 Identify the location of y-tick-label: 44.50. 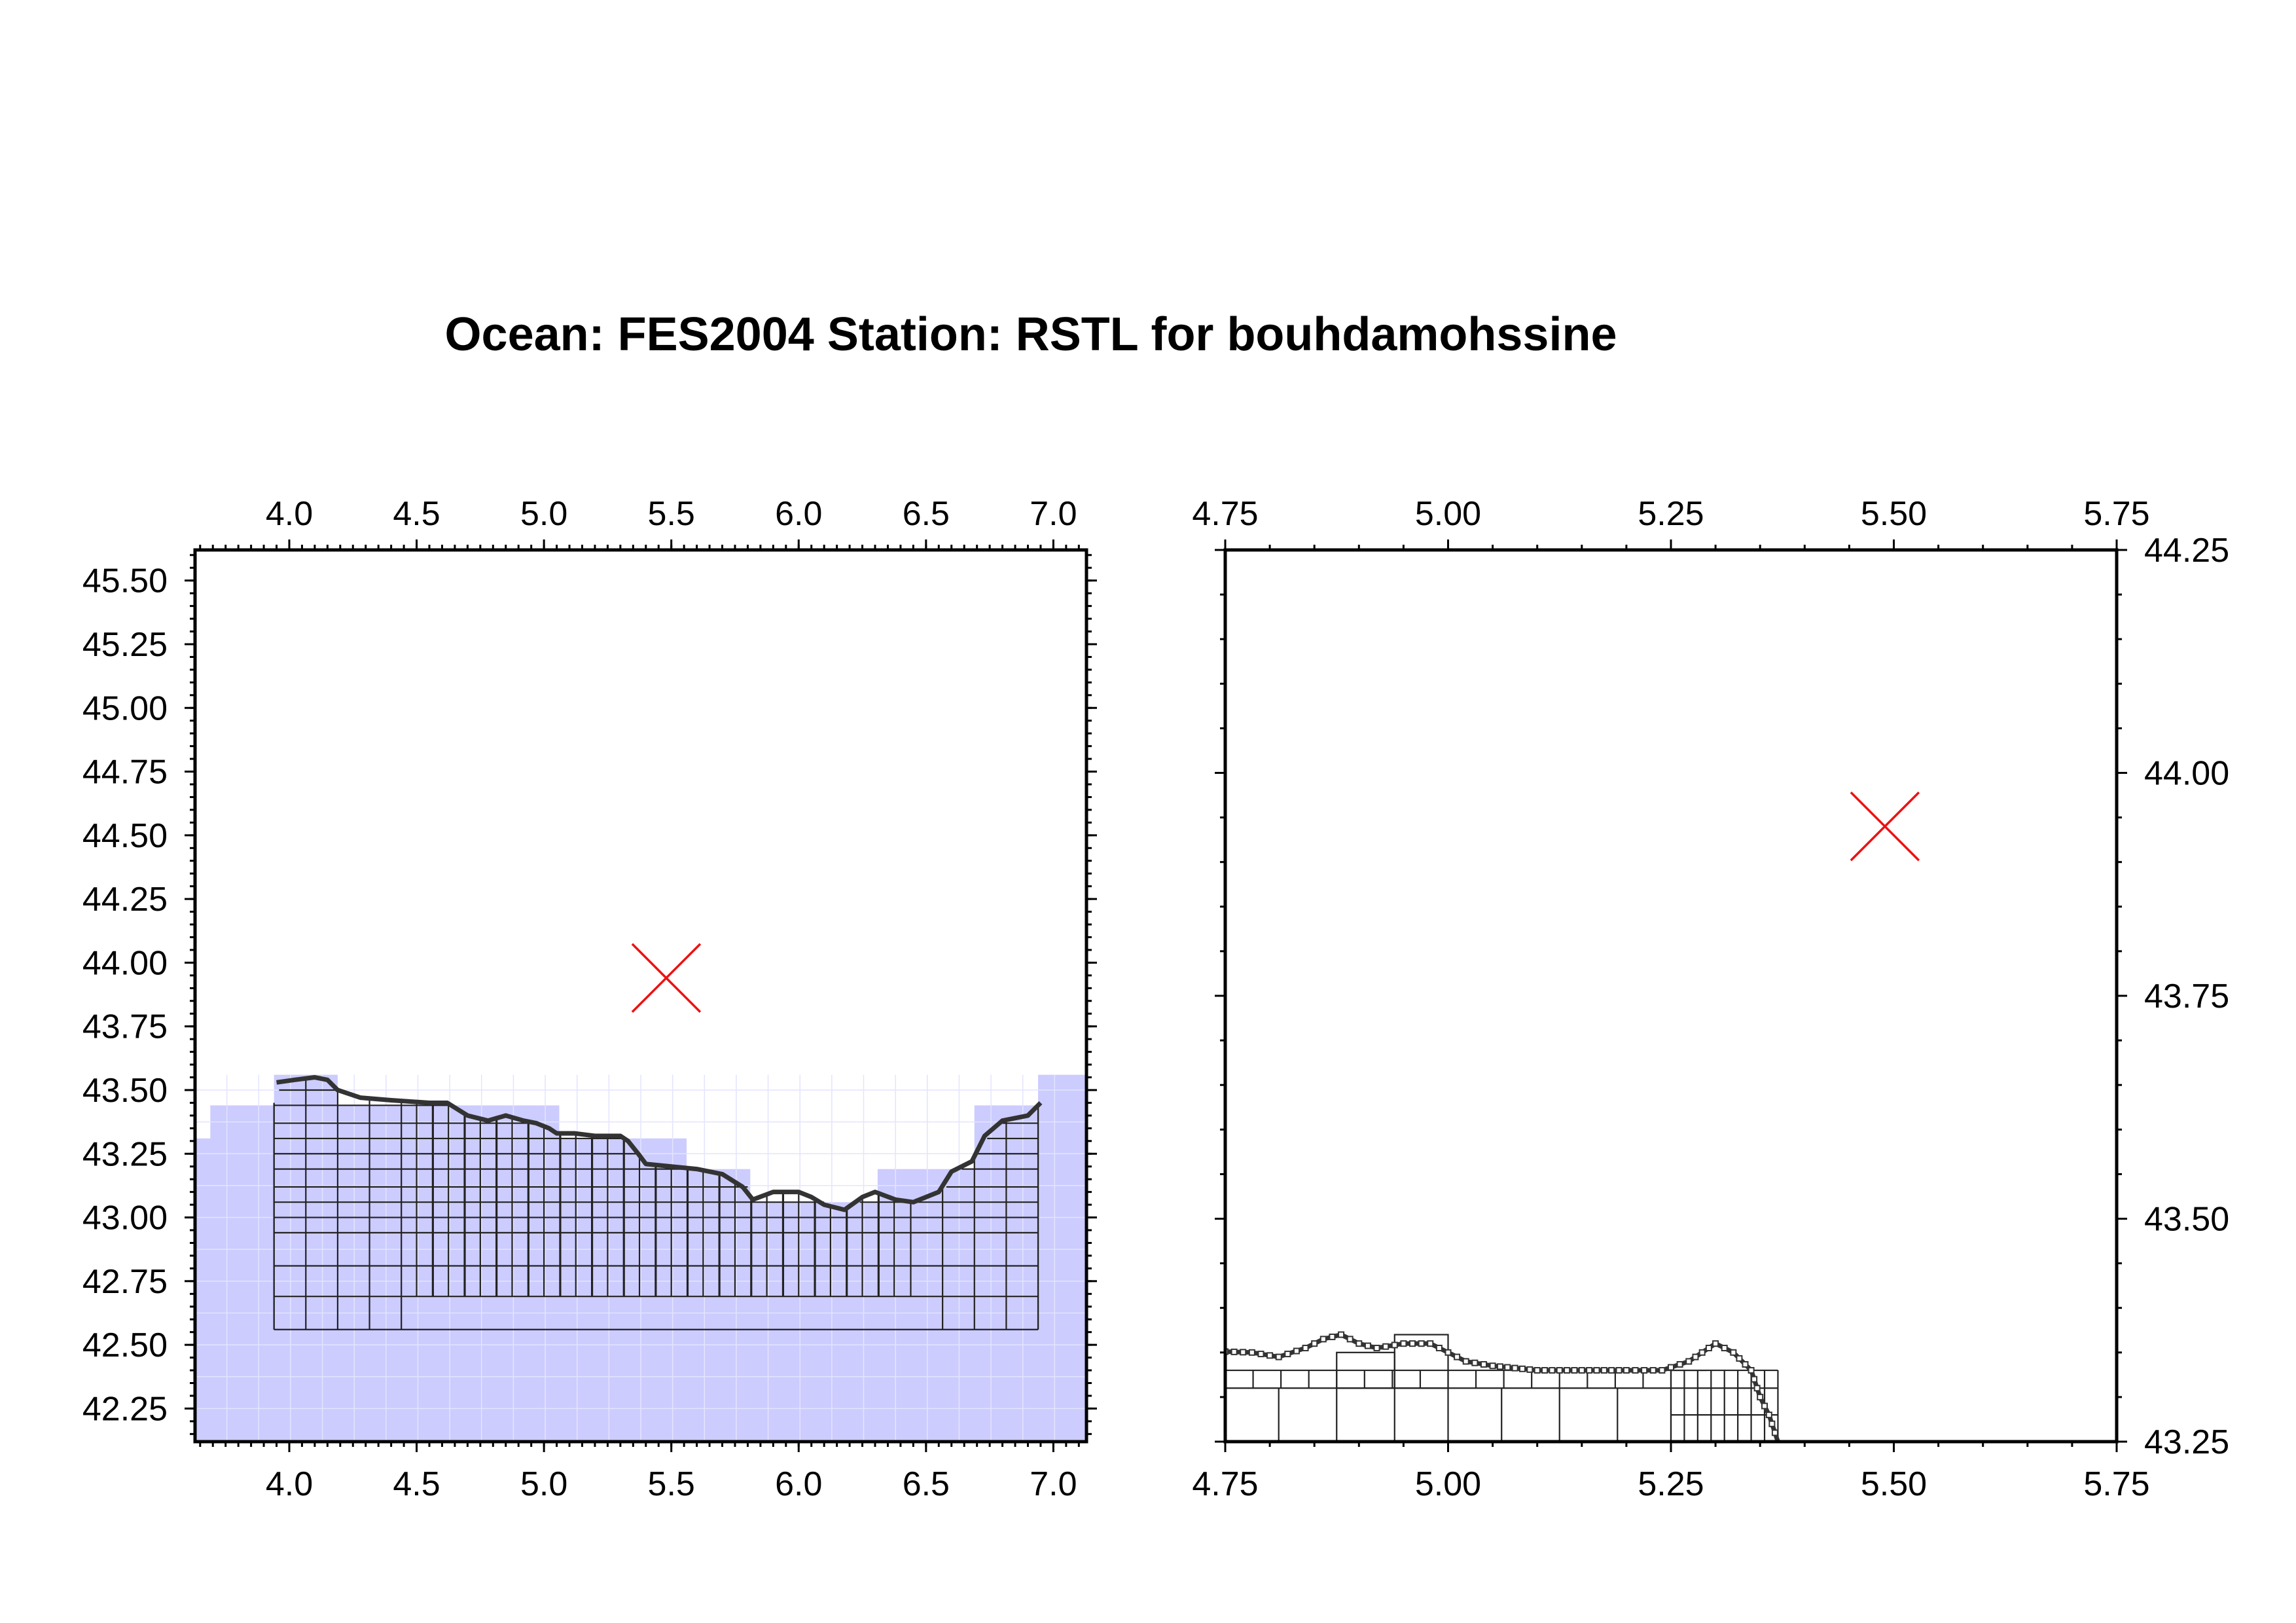
(125, 836).